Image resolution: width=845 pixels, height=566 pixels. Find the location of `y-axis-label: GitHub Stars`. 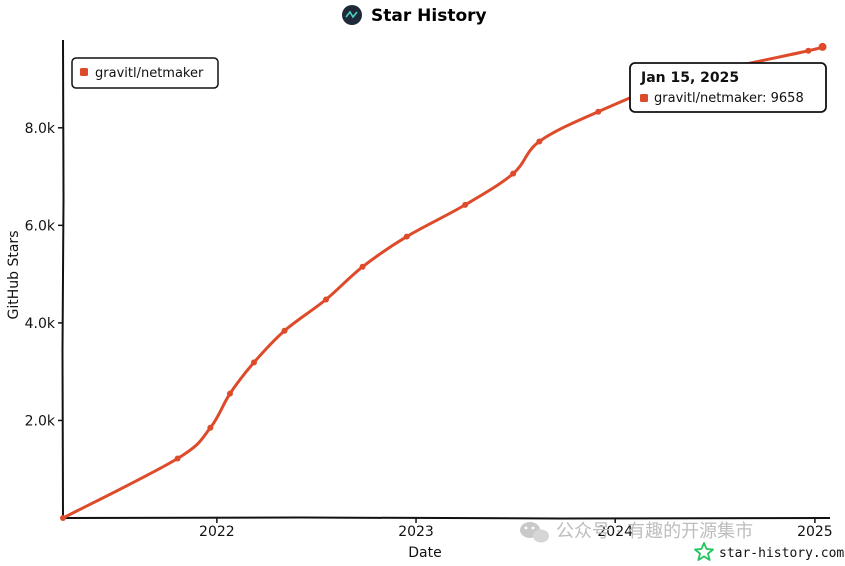

y-axis-label: GitHub Stars is located at coordinates (14, 275).